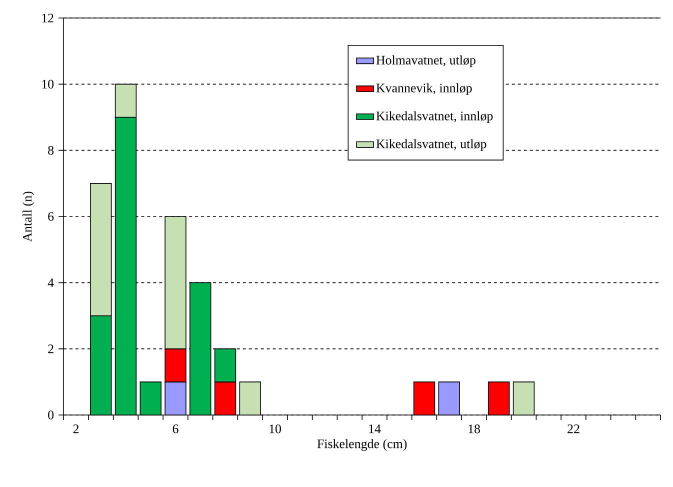  Describe the element at coordinates (426, 61) in the screenshot. I see `legend-label: Holmavatnet, utløp` at that location.